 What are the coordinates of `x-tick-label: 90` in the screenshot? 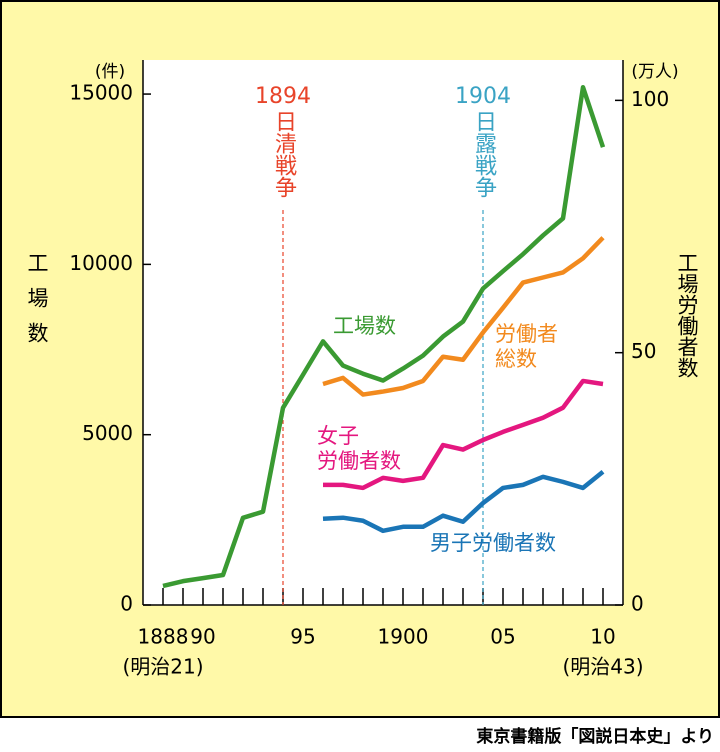 It's located at (202, 637).